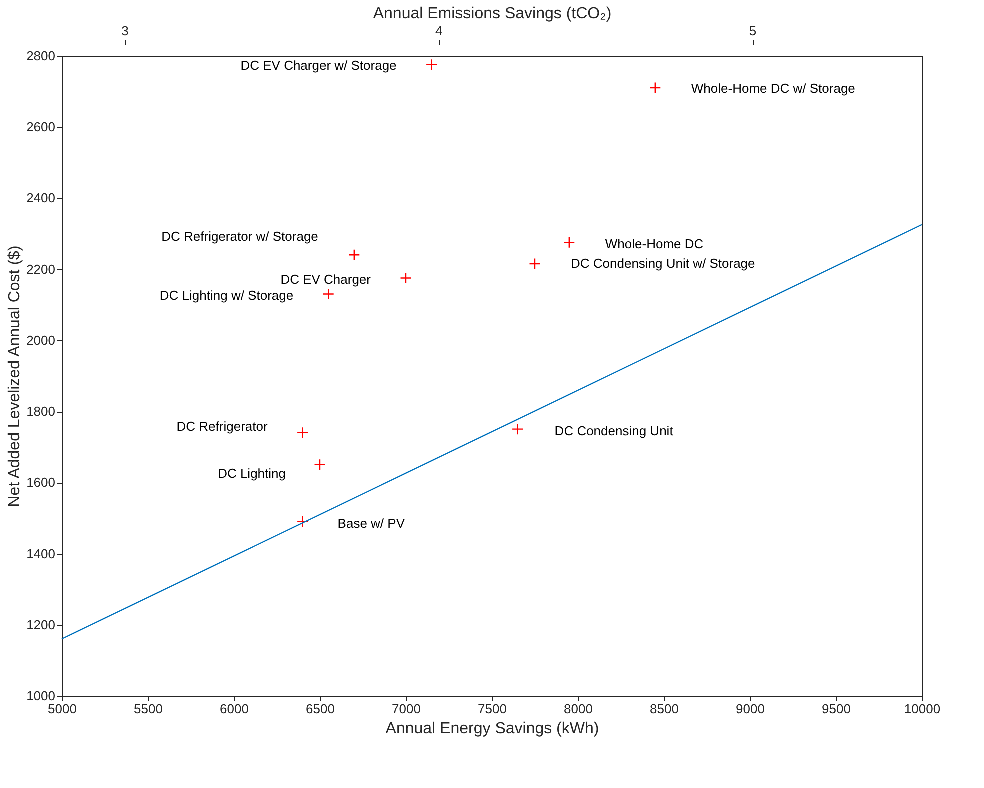 Image resolution: width=984 pixels, height=788 pixels. Describe the element at coordinates (654, 244) in the screenshot. I see `annotation: Whole-Home DC` at that location.